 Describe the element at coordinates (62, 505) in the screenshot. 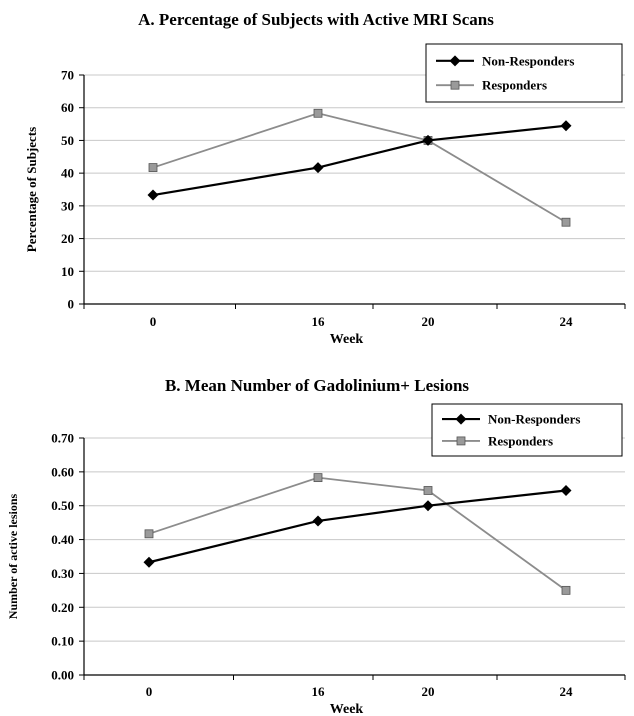

I see `y-tick-label: 0.50` at that location.